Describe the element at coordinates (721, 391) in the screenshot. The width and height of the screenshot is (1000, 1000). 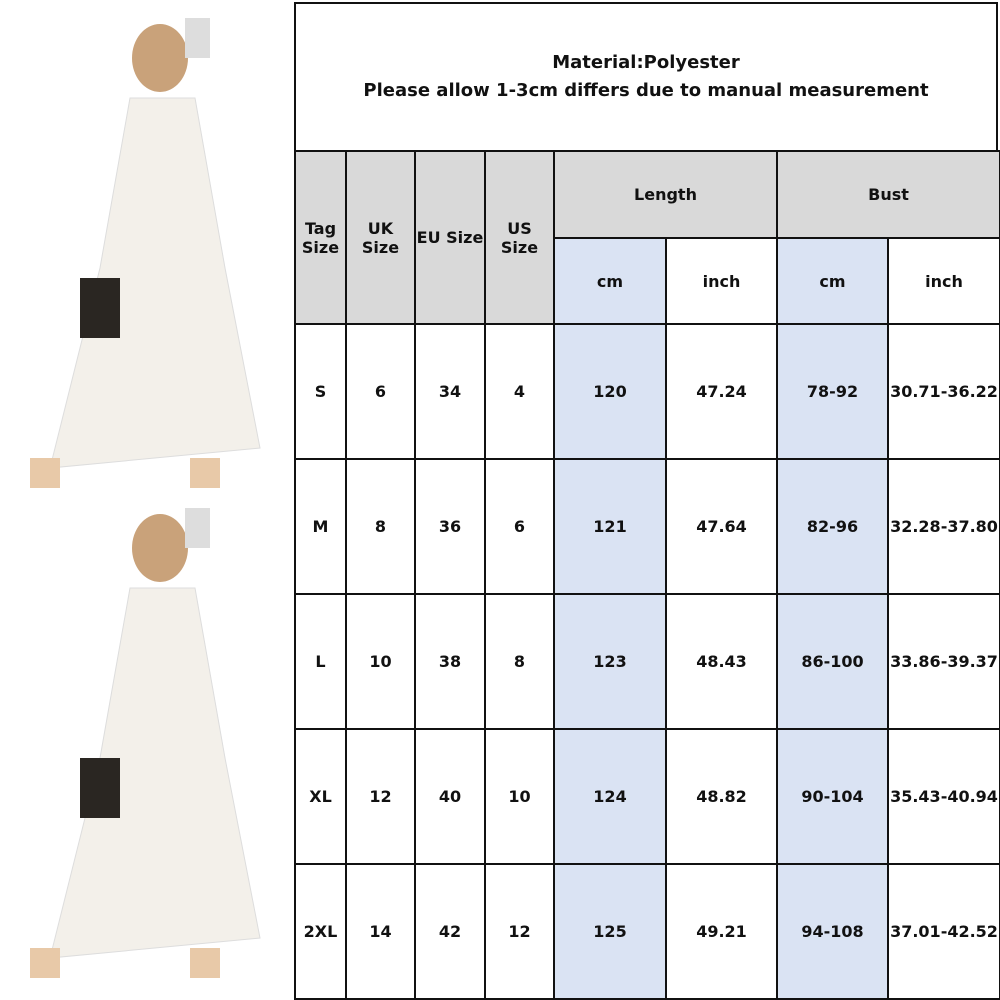
I see `table-cell: 47.24` at that location.